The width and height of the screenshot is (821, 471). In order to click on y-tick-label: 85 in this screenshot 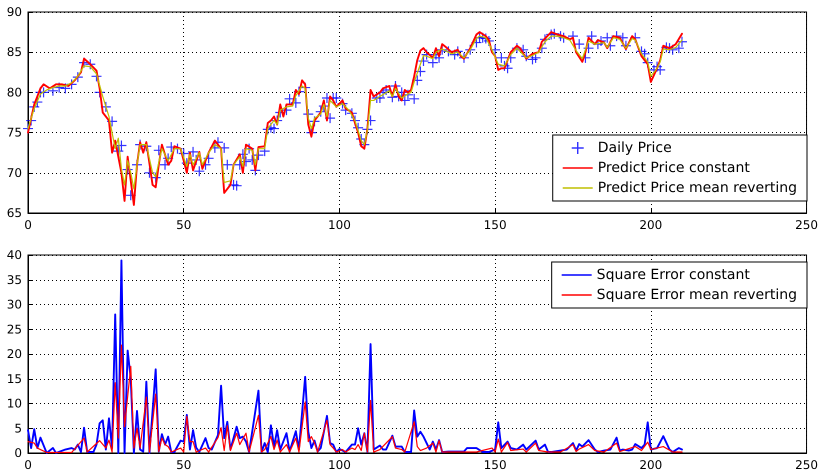, I will do `click(14, 52)`.